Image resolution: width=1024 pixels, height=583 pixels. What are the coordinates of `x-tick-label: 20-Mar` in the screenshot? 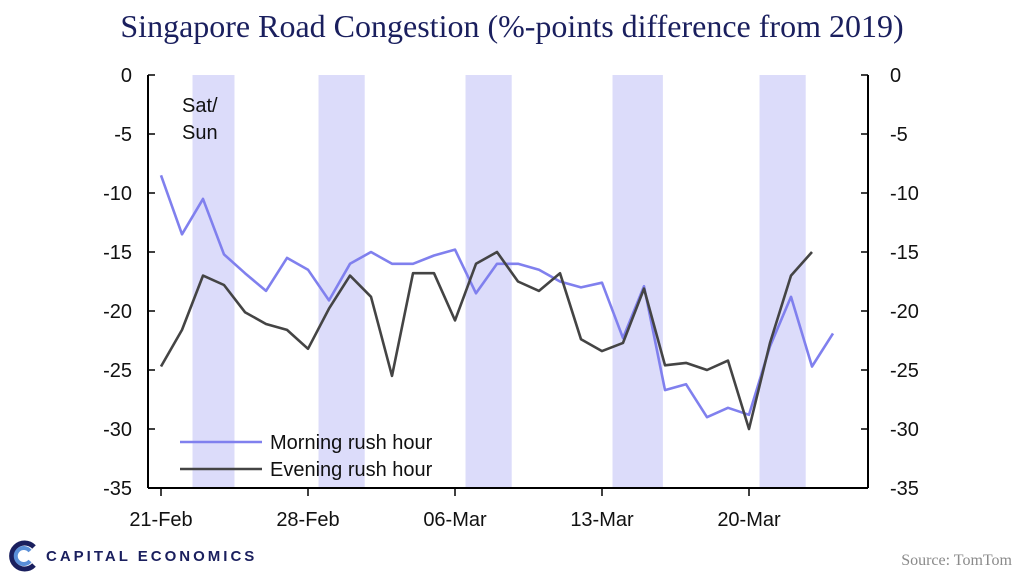 It's located at (749, 520).